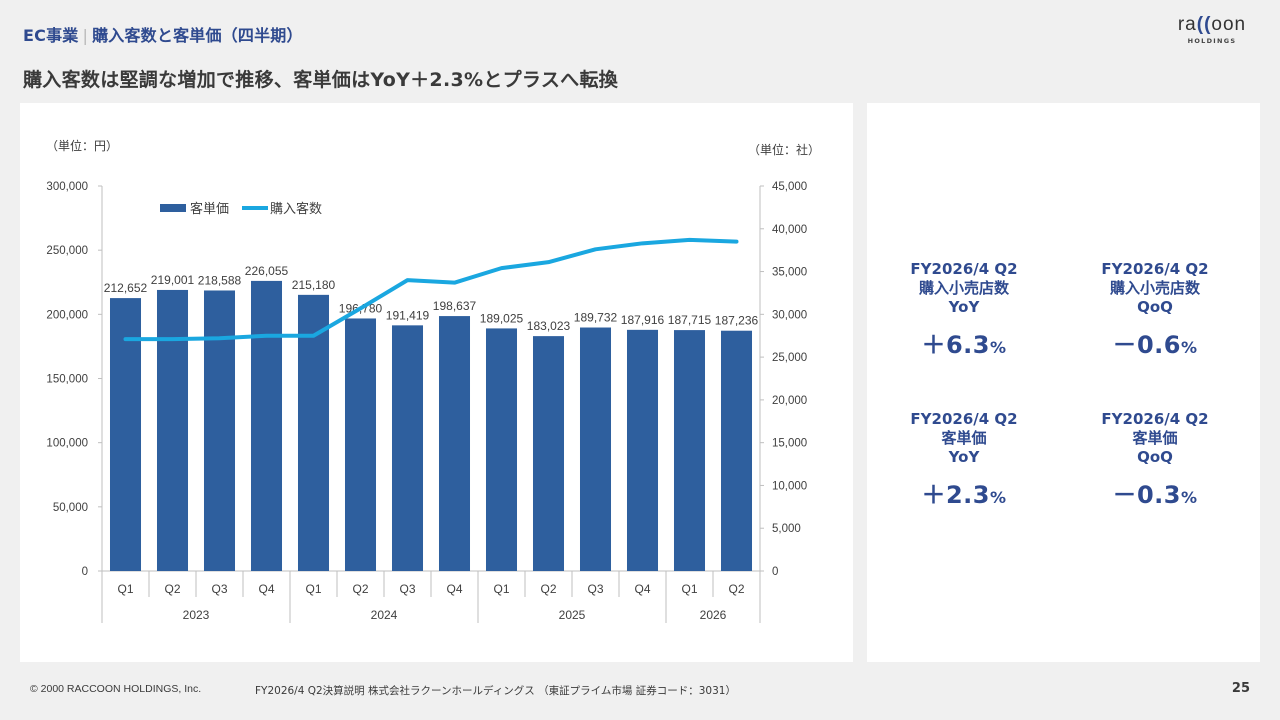  I want to click on logo-mark: ((, so click(1204, 24).